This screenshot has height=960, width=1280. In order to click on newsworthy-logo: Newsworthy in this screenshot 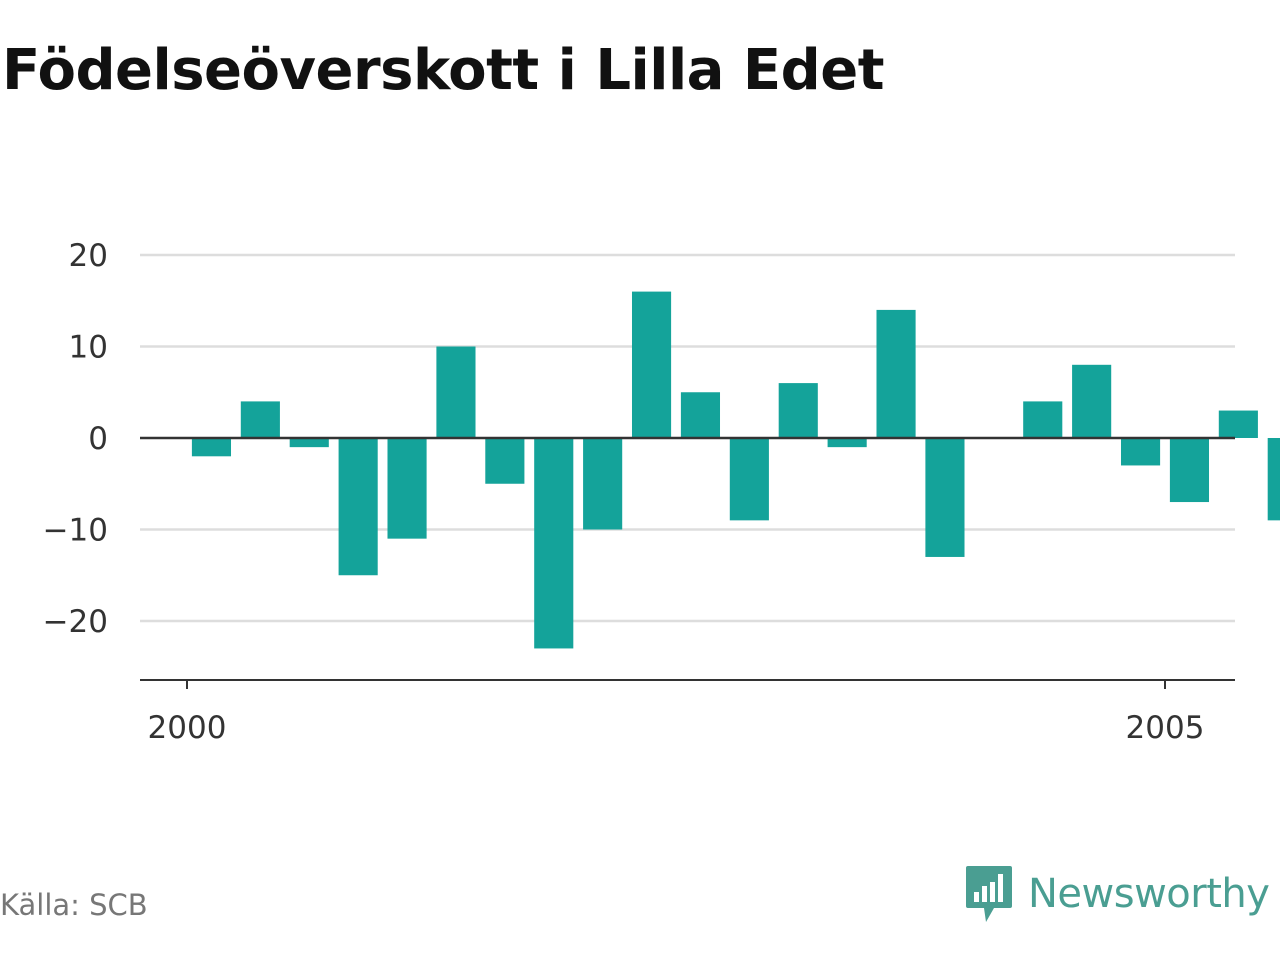, I will do `click(1117, 894)`.